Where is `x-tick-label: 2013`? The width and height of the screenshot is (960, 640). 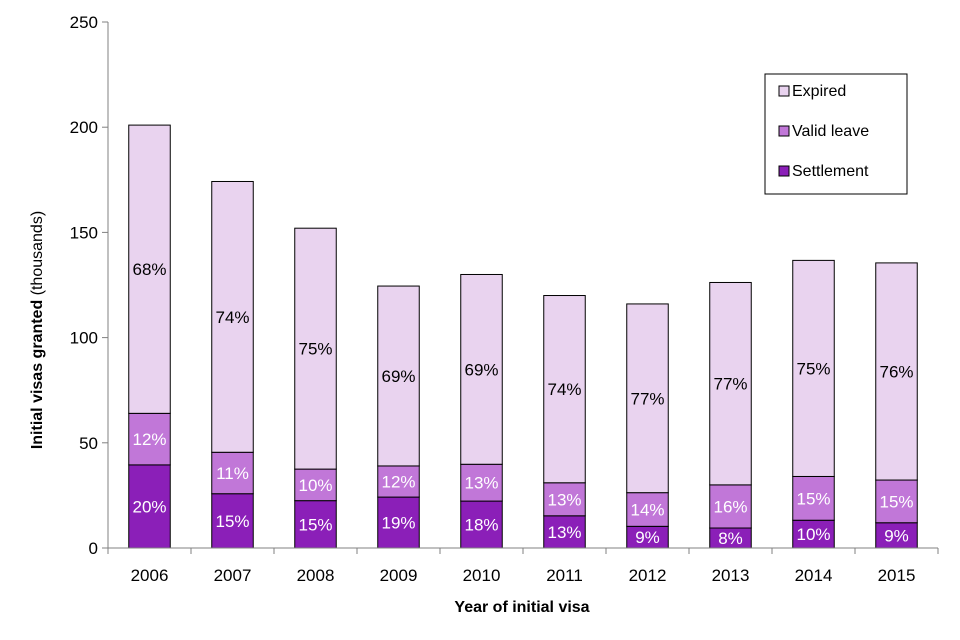 x-tick-label: 2013 is located at coordinates (731, 575).